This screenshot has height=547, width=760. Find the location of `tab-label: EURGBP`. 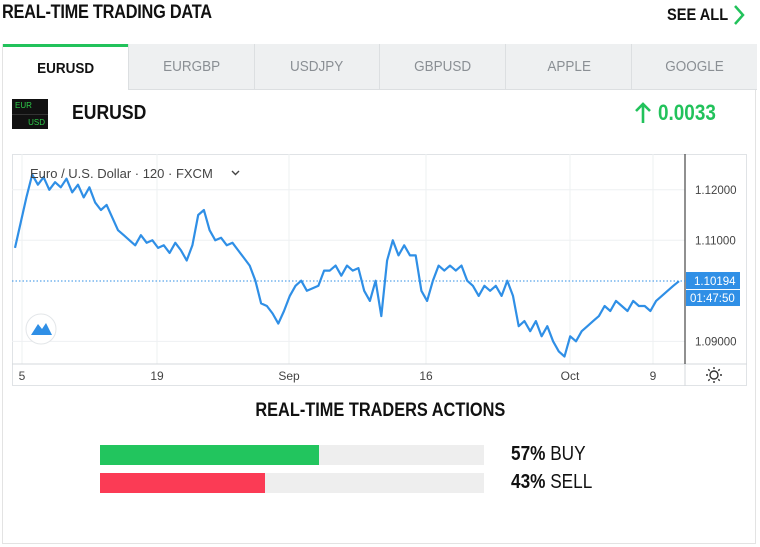

tab-label: EURGBP is located at coordinates (191, 66).